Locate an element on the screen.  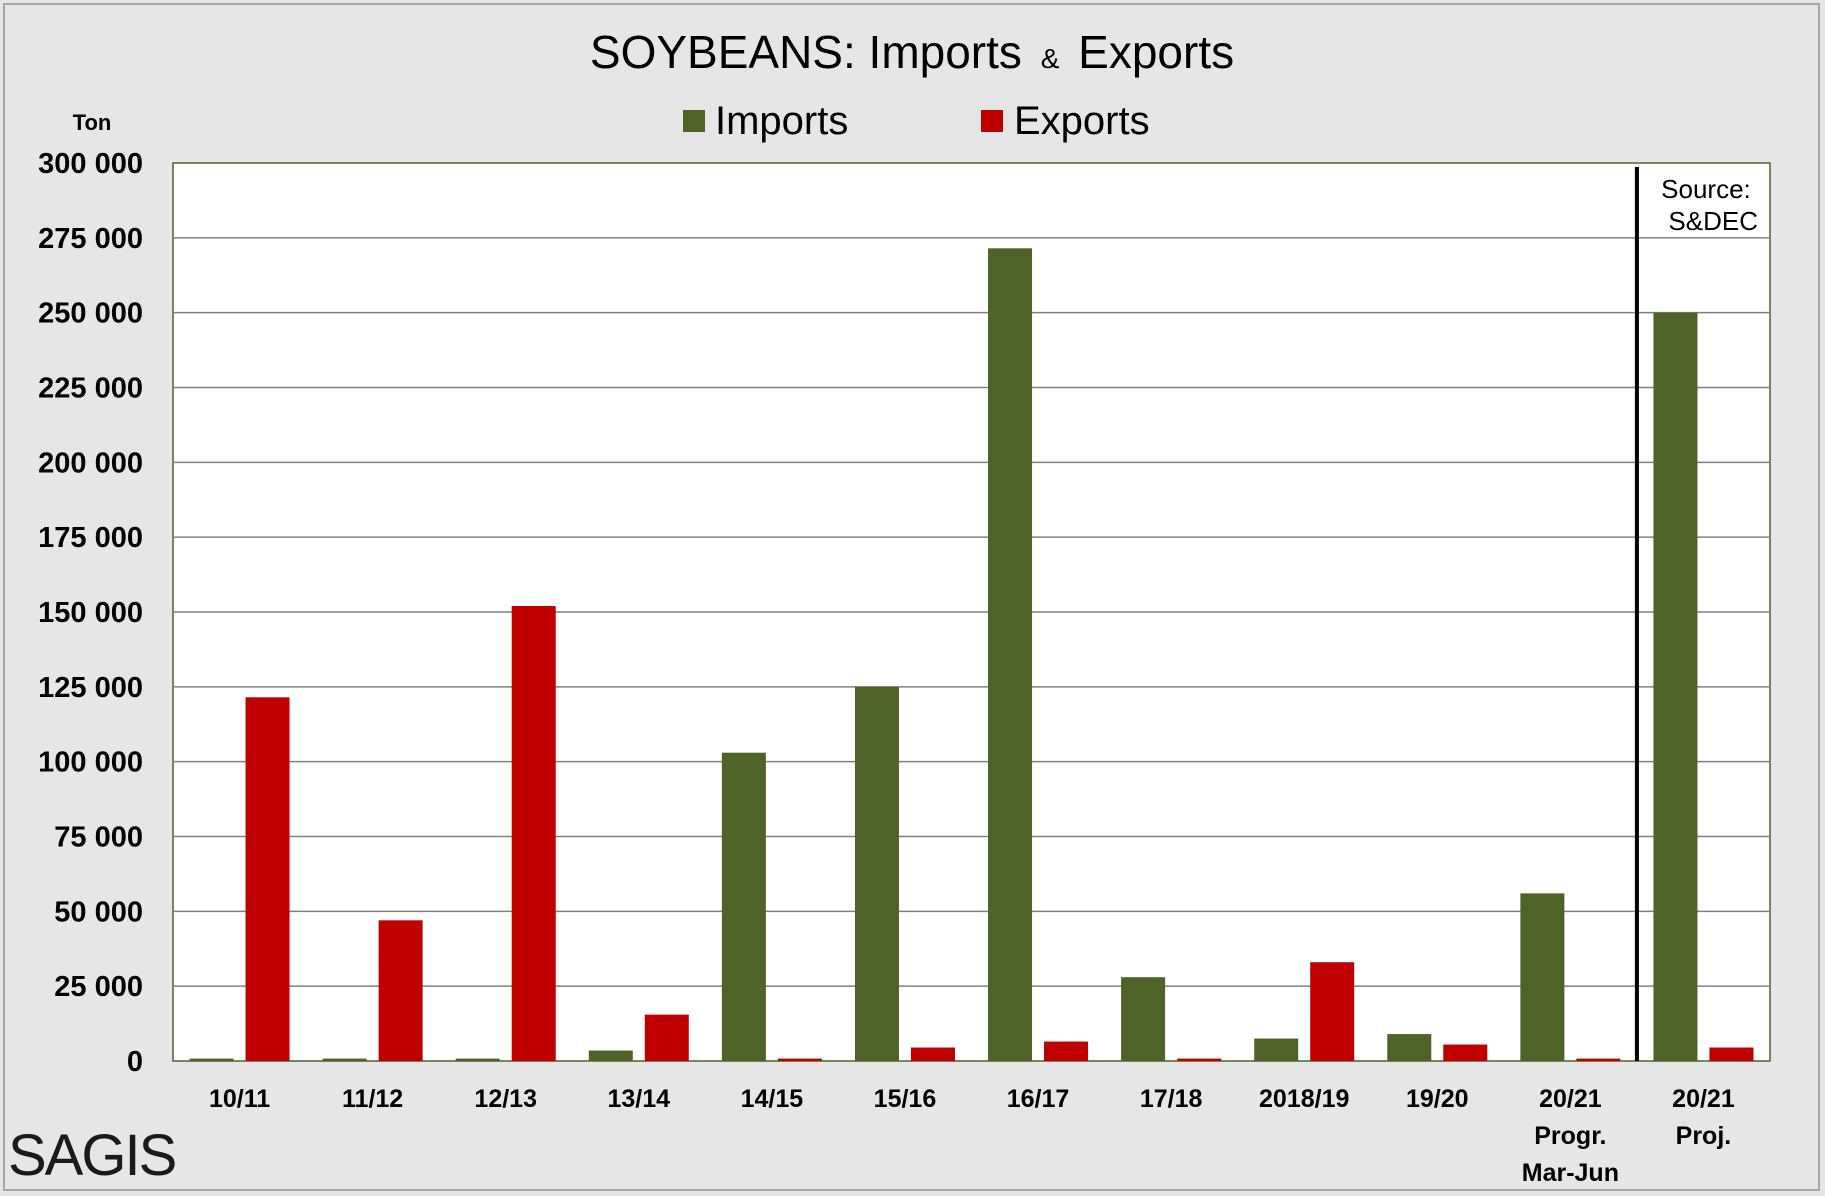
chart-title: SOYBEANS: Imports & Exports is located at coordinates (912, 52).